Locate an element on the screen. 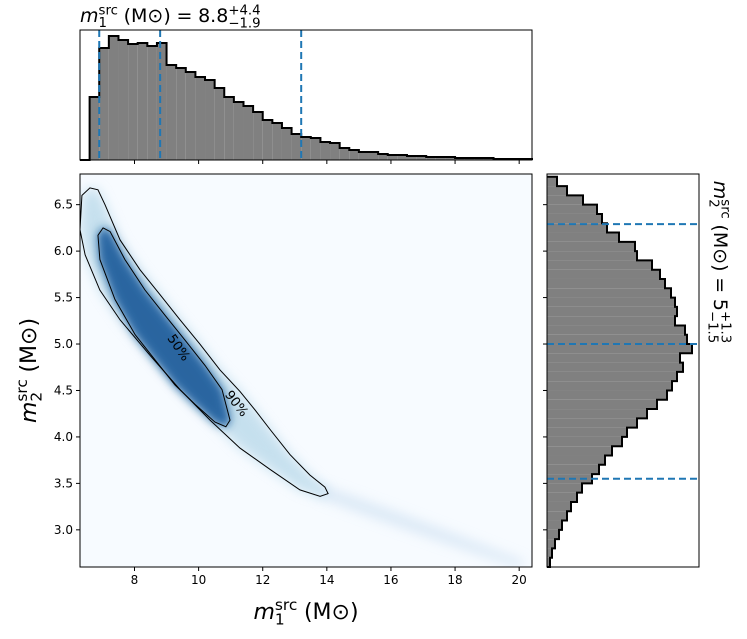 The height and width of the screenshot is (639, 747). density-core is located at coordinates (164, 327).